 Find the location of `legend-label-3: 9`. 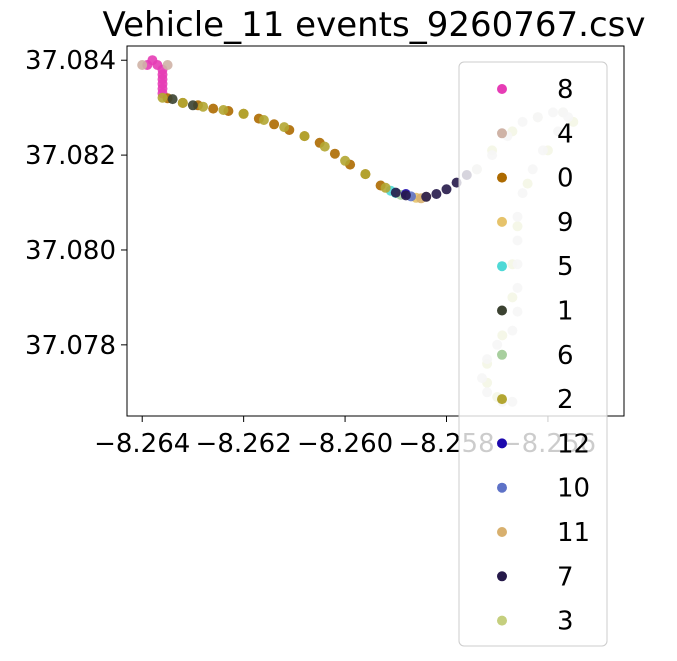

legend-label-3: 9 is located at coordinates (565, 223).